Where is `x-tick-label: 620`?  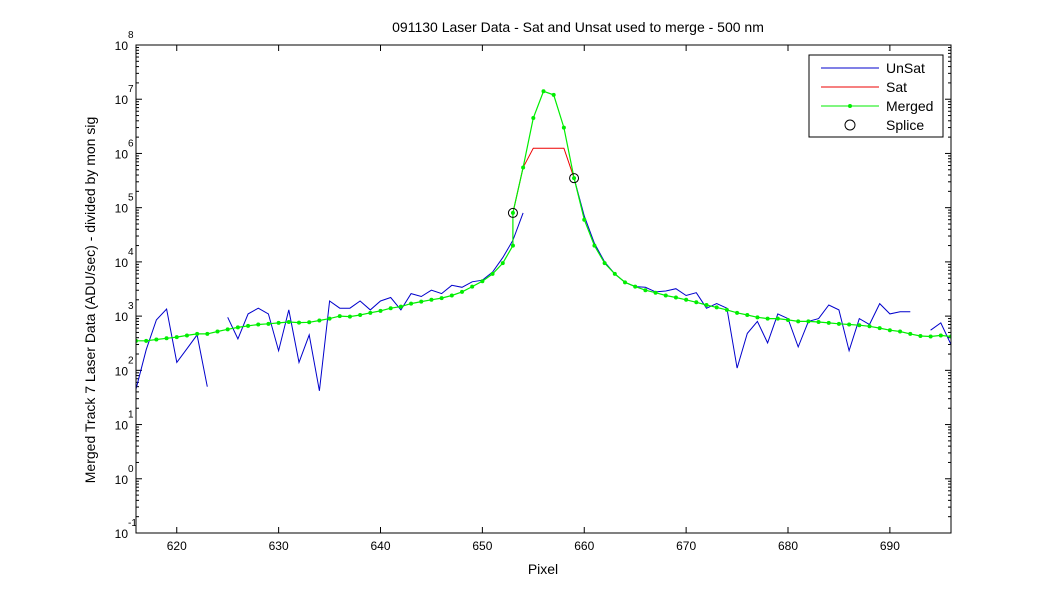 x-tick-label: 620 is located at coordinates (177, 546).